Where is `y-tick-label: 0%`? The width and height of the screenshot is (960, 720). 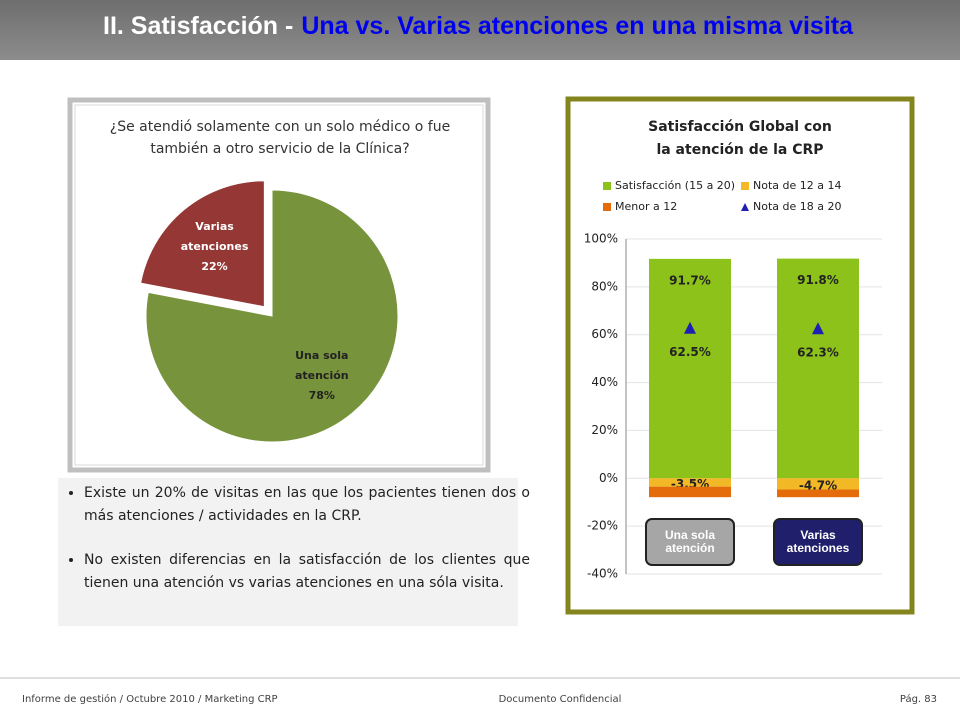
y-tick-label: 0% is located at coordinates (608, 478).